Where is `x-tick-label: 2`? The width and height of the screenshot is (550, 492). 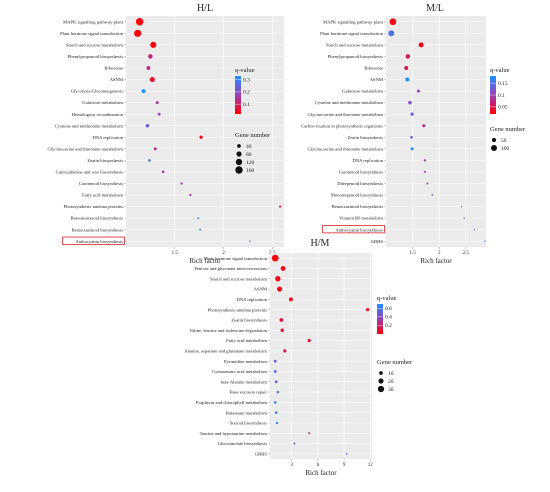 x-tick-label: 2 is located at coordinates (223, 253).